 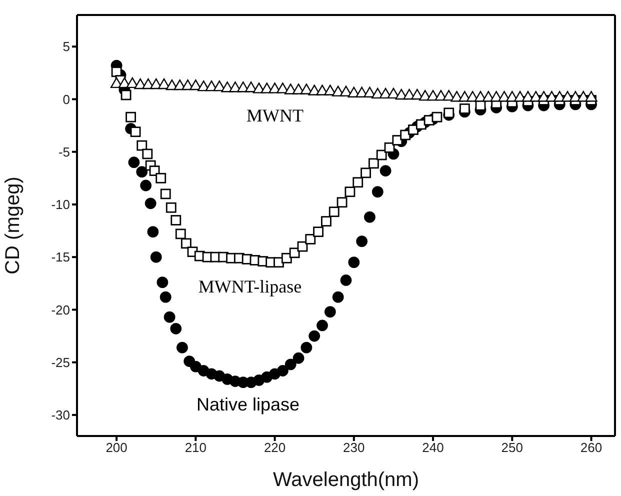 What do you see at coordinates (512, 448) in the screenshot?
I see `x-tick-label: 250` at bounding box center [512, 448].